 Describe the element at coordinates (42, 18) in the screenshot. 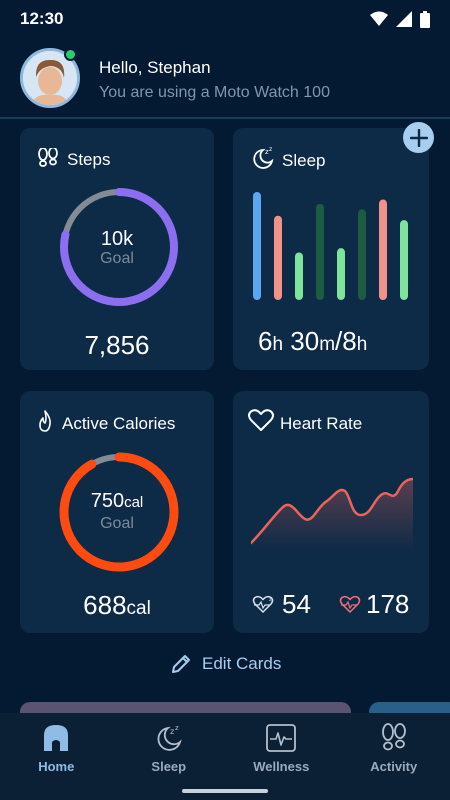

I see `status-time: 12:30` at that location.